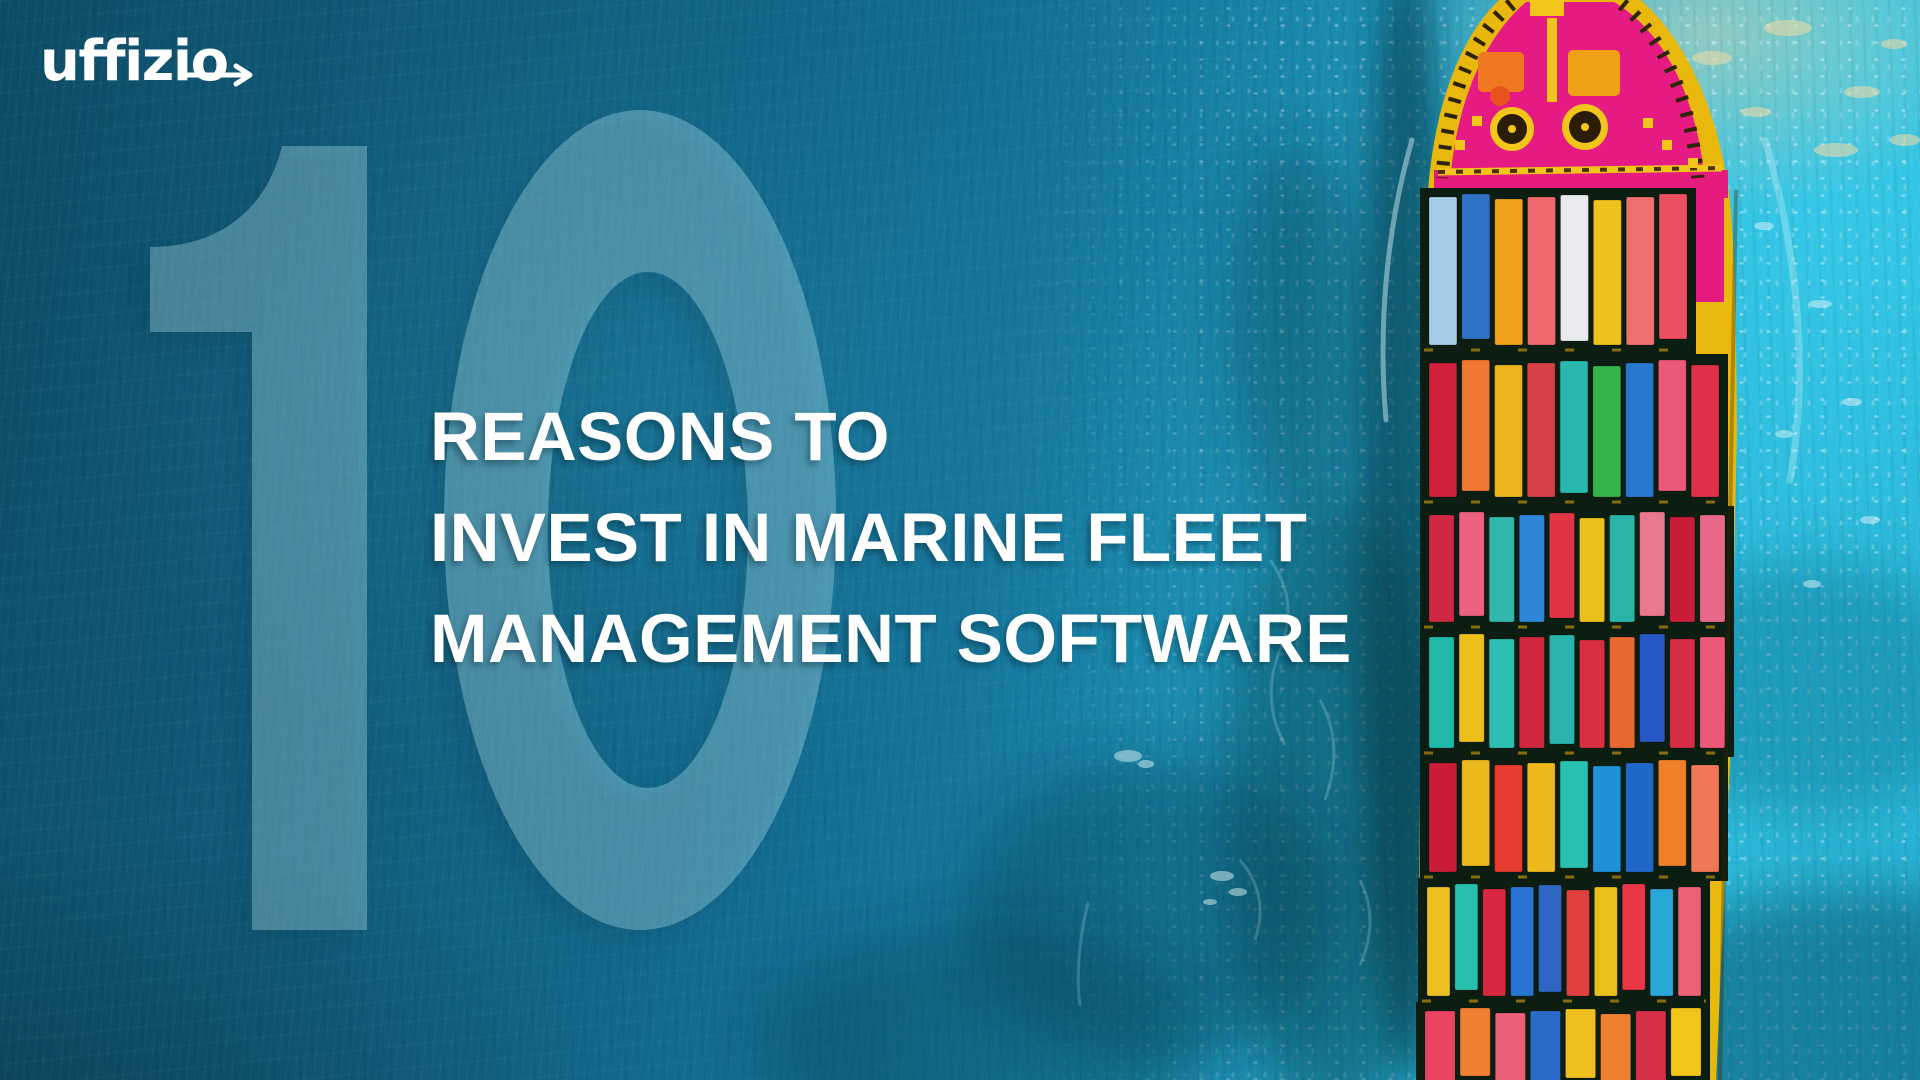 Image resolution: width=1920 pixels, height=1080 pixels. What do you see at coordinates (1661, 89) in the screenshot?
I see `bow-railing-right` at bounding box center [1661, 89].